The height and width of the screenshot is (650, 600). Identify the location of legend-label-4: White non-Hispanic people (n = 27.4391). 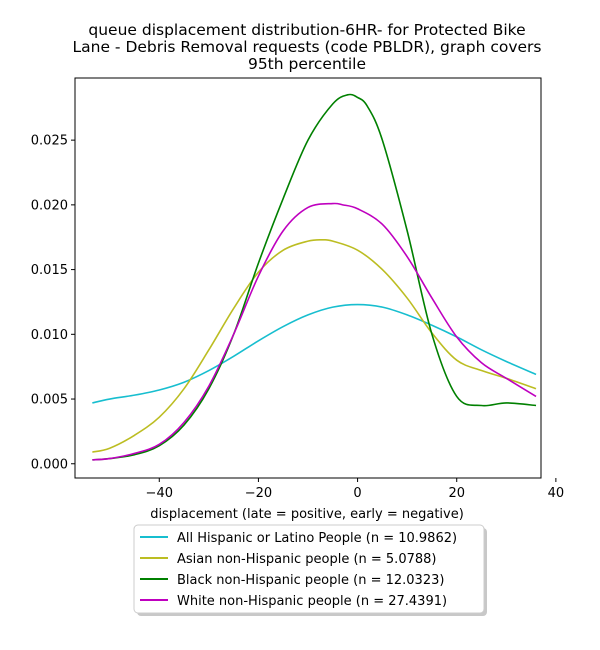
(312, 601).